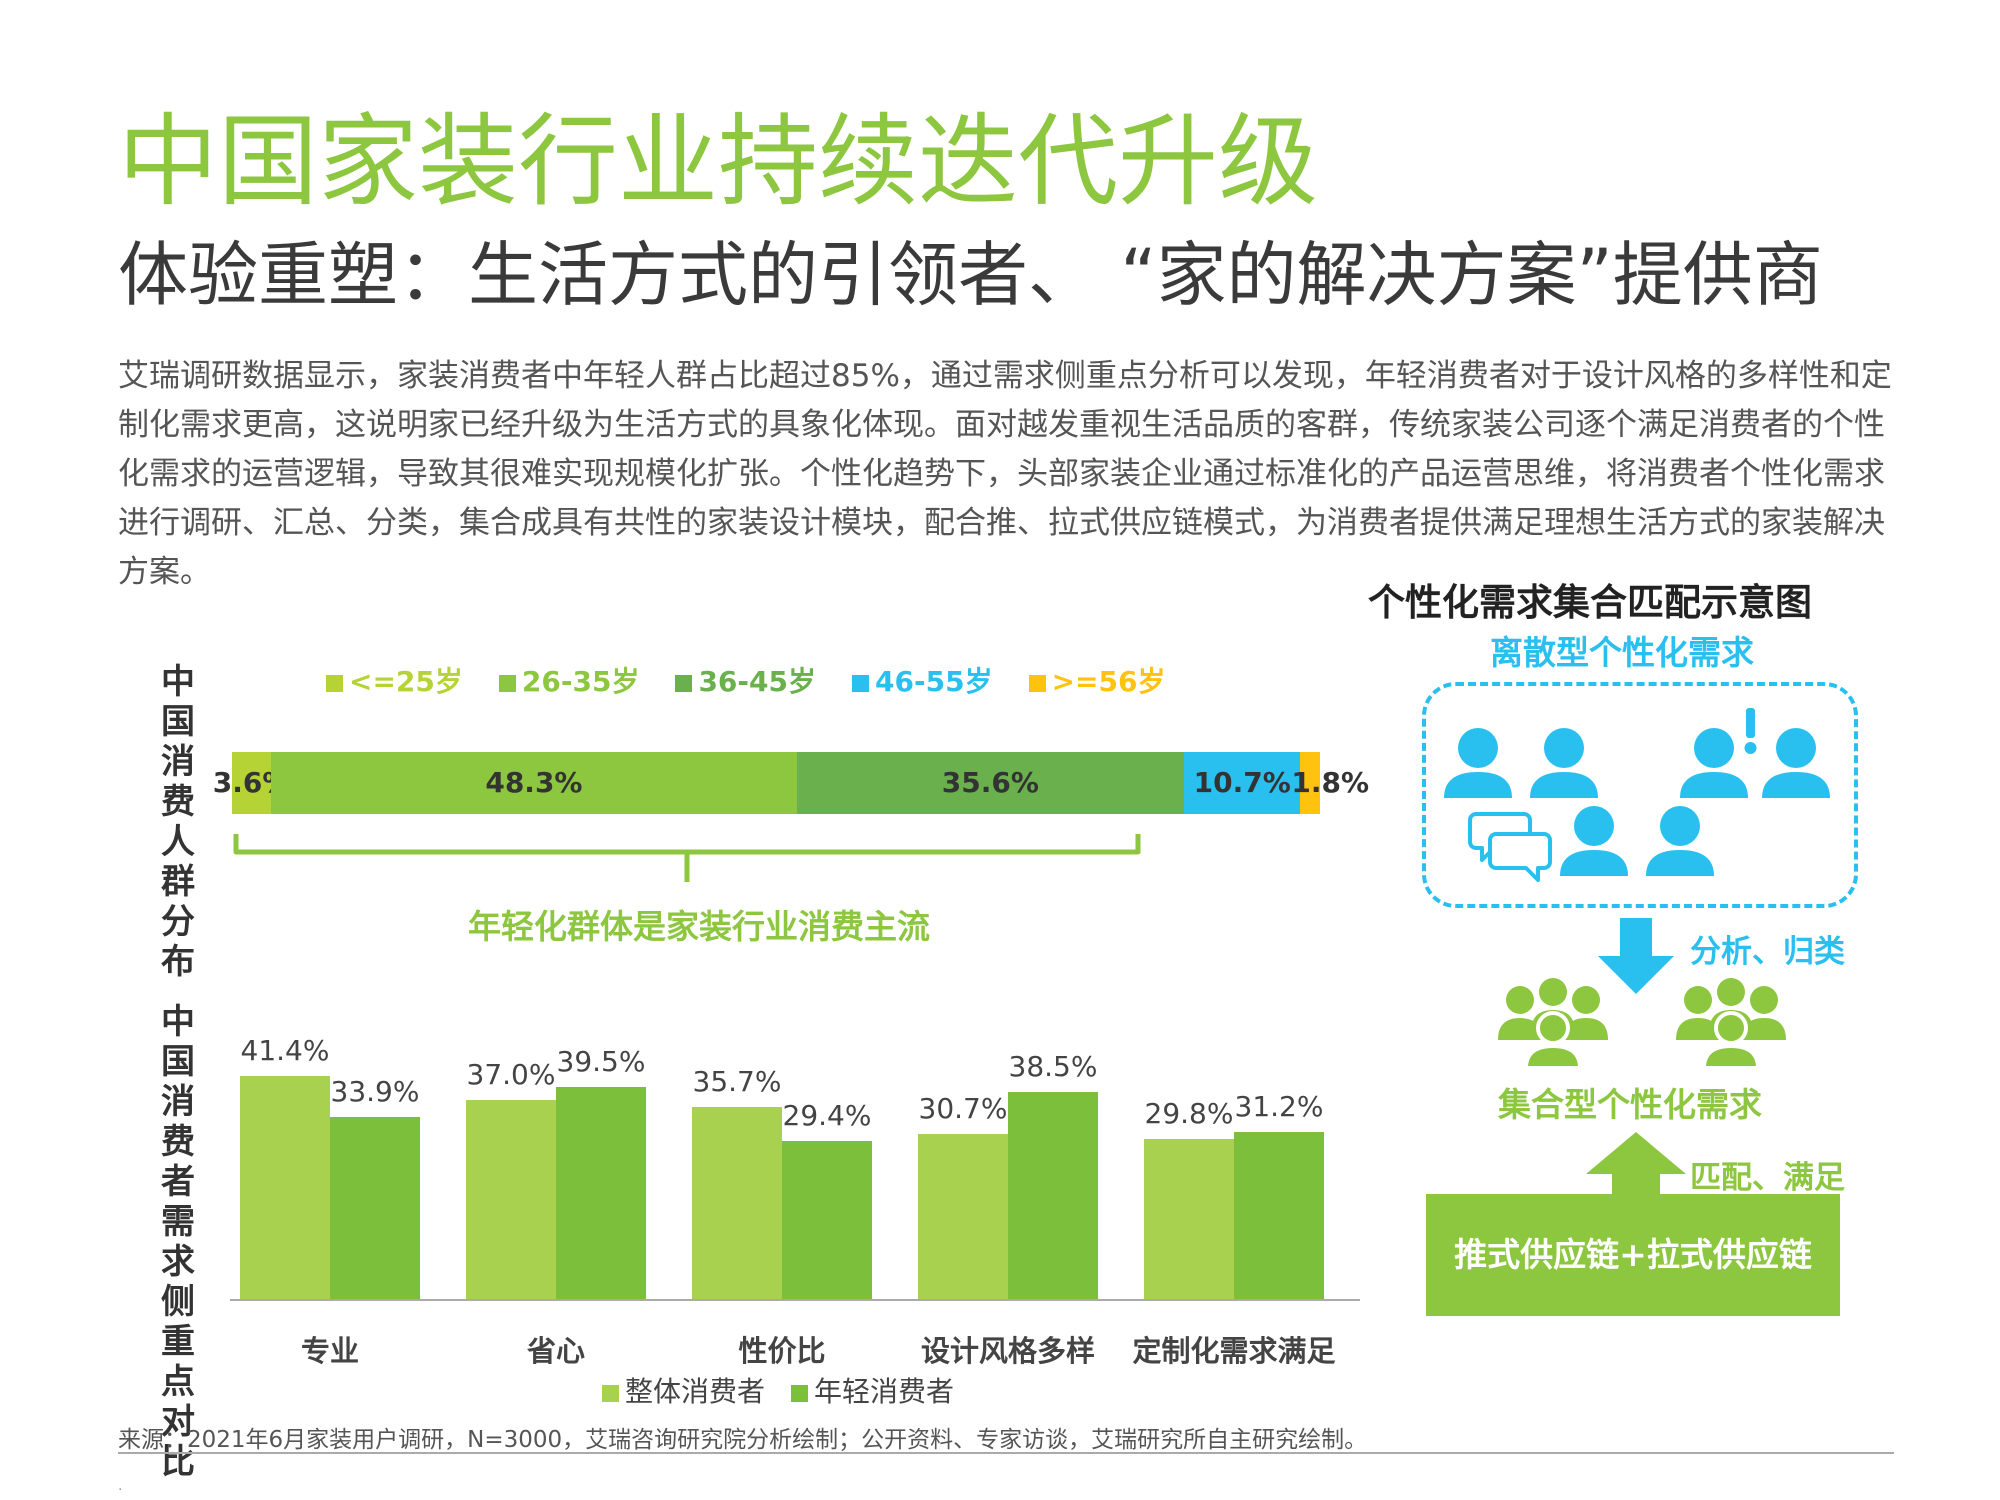  What do you see at coordinates (375, 1091) in the screenshot?
I see `bar-value-label: 33.9%` at bounding box center [375, 1091].